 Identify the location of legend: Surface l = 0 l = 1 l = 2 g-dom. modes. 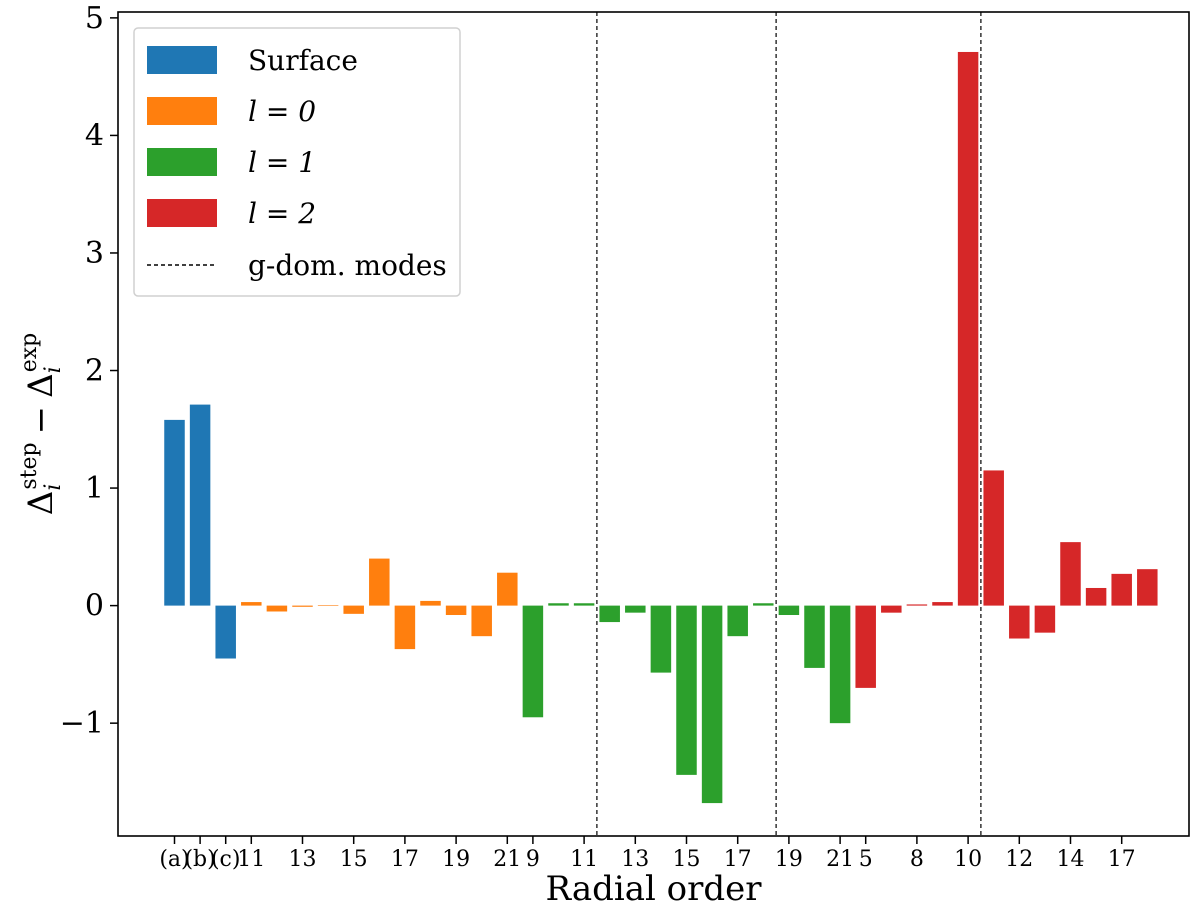
(297, 162).